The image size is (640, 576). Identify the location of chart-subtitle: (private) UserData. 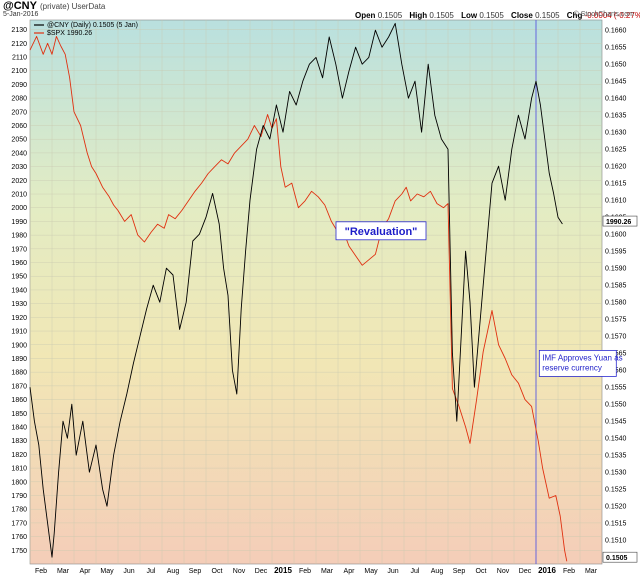
(73, 6).